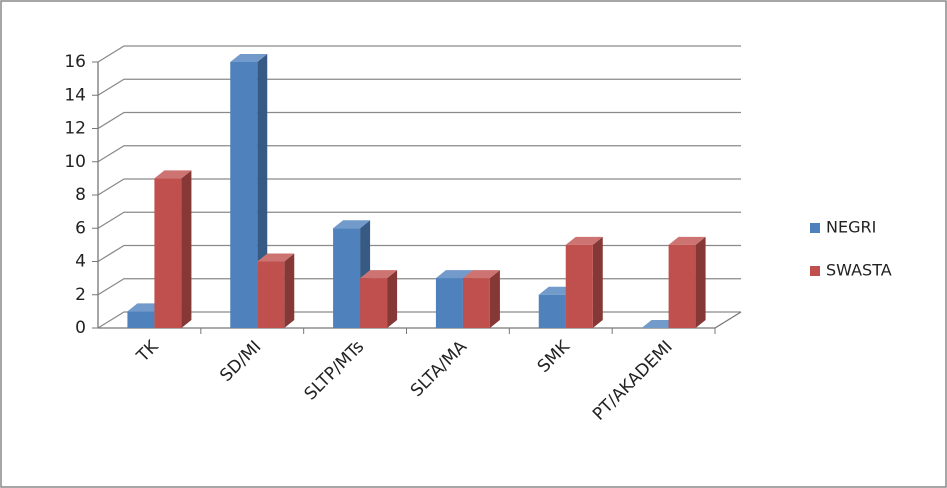 The image size is (947, 488). What do you see at coordinates (80, 328) in the screenshot?
I see `y-tick-label: 0` at bounding box center [80, 328].